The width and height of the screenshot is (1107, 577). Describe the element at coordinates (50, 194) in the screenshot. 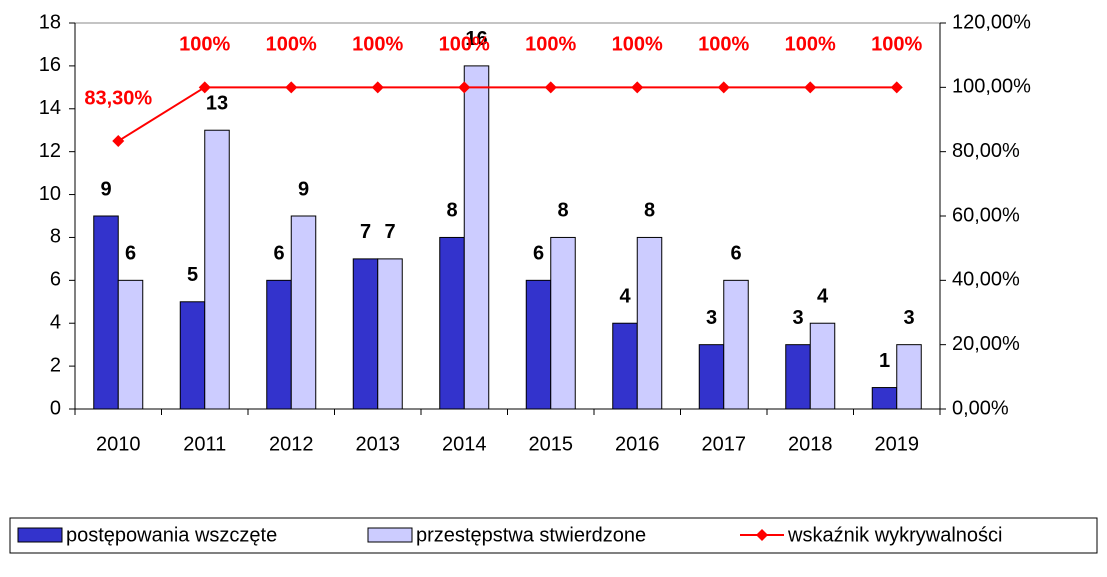

I see `y-tick-label: 10` at that location.